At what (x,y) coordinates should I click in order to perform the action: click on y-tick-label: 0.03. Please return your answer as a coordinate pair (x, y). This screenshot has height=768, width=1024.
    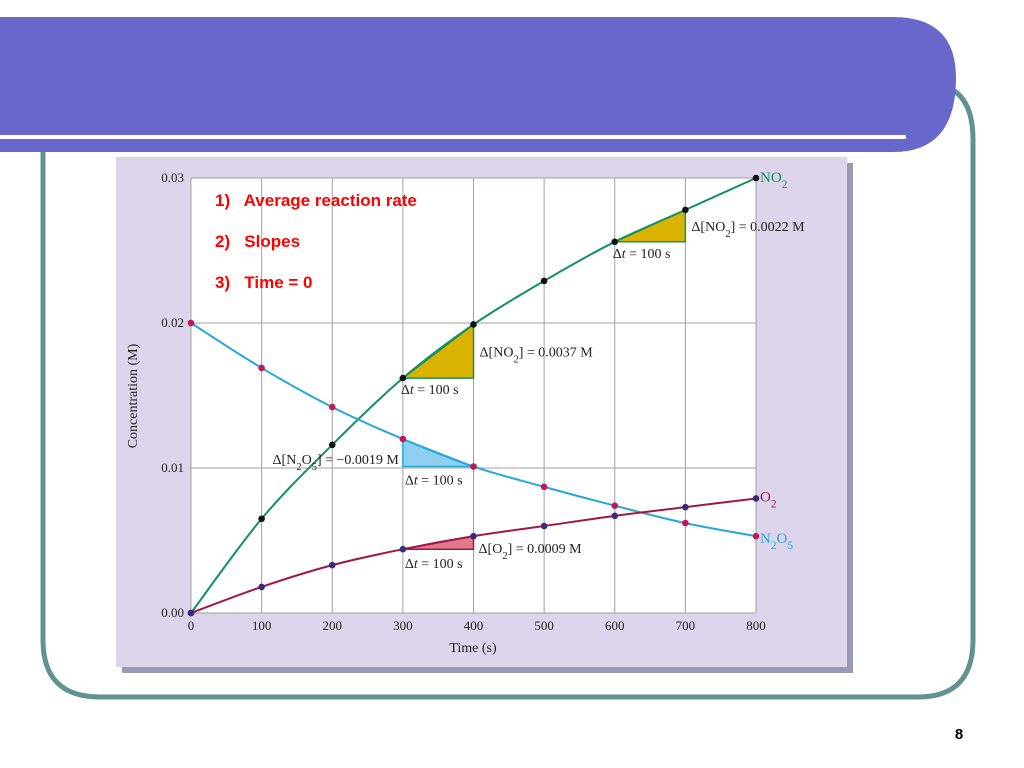
    Looking at the image, I should click on (172, 177).